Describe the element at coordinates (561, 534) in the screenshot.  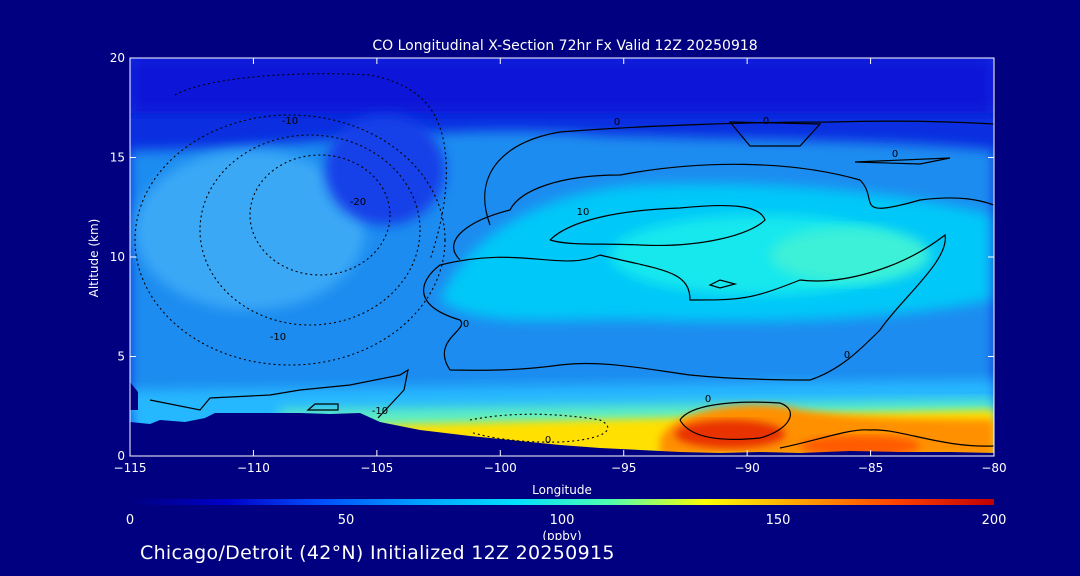
I see `colorbar-unit: (ppbv)` at that location.